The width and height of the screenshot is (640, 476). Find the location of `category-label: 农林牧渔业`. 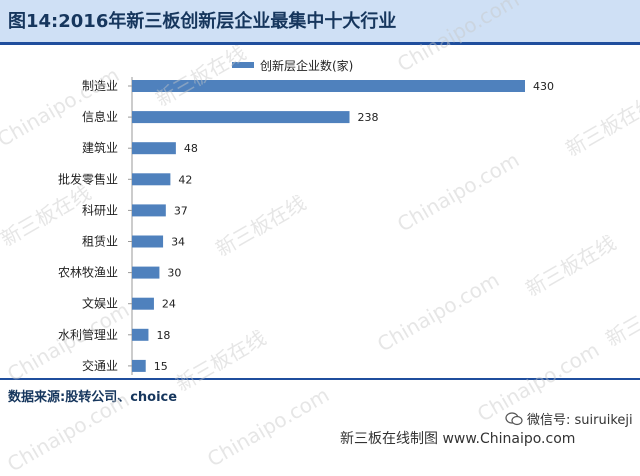

category-label: 农林牧渔业 is located at coordinates (88, 273).